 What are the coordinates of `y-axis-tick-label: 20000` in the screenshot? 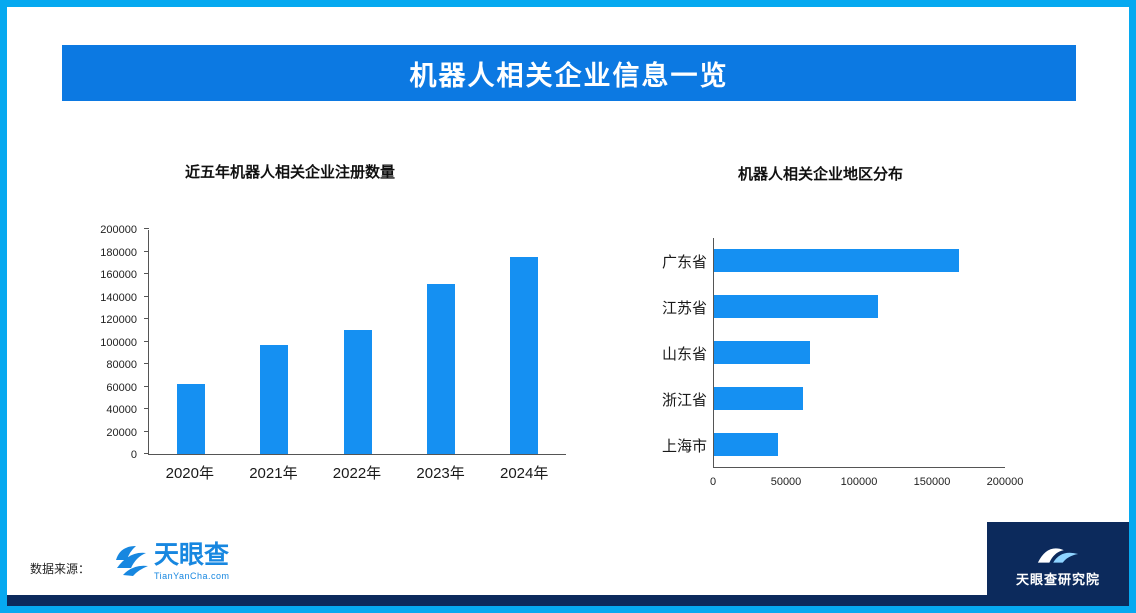 It's located at (121, 432).